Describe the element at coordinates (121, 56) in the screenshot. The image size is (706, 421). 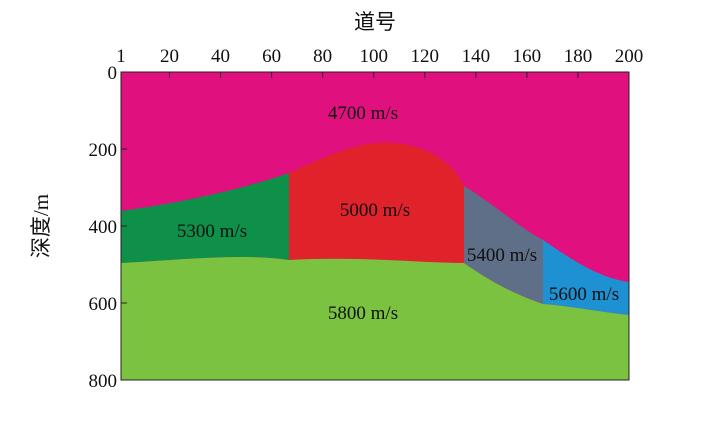
I see `x-tick-label: 1` at that location.